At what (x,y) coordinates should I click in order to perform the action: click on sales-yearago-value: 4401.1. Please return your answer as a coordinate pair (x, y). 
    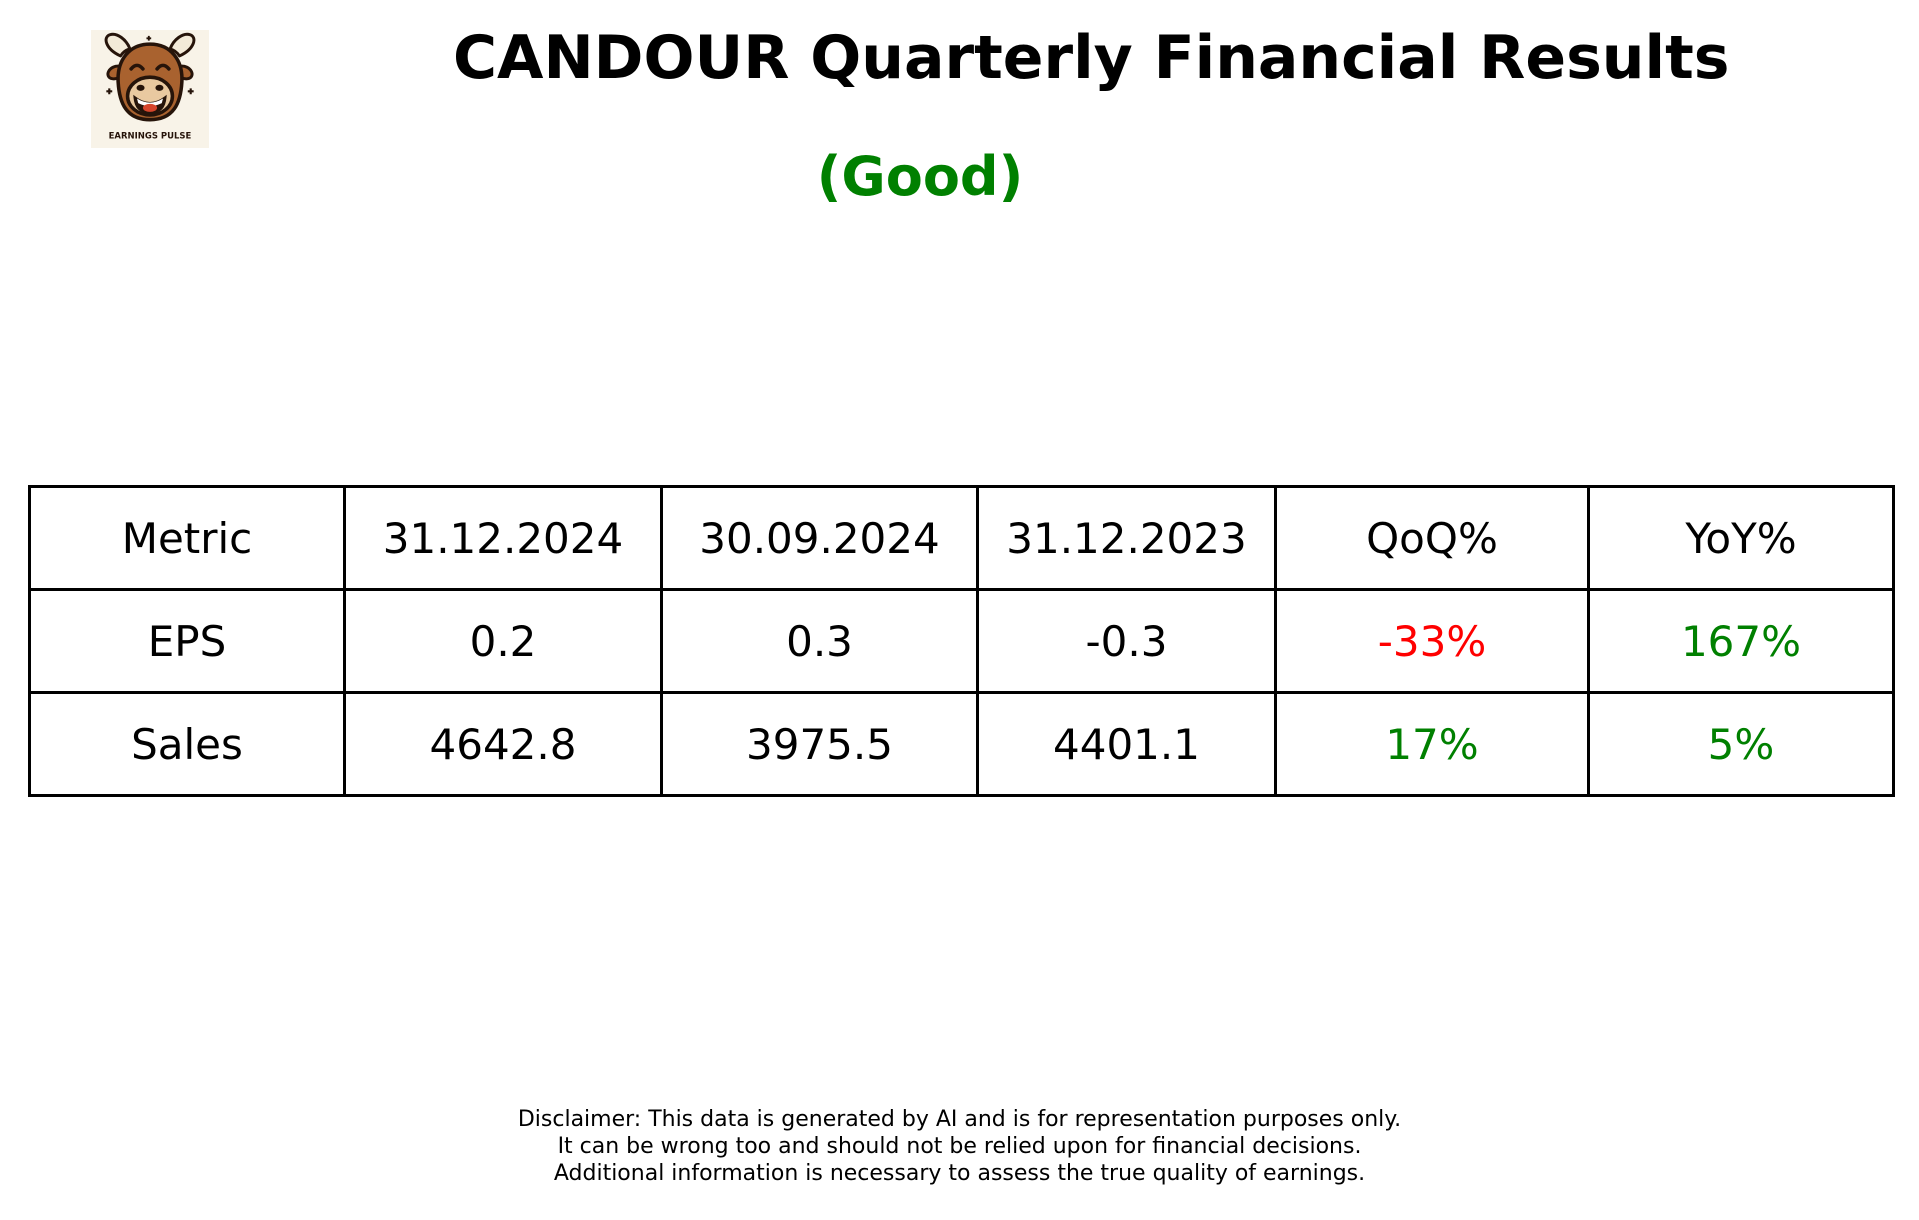
    Looking at the image, I should click on (1126, 744).